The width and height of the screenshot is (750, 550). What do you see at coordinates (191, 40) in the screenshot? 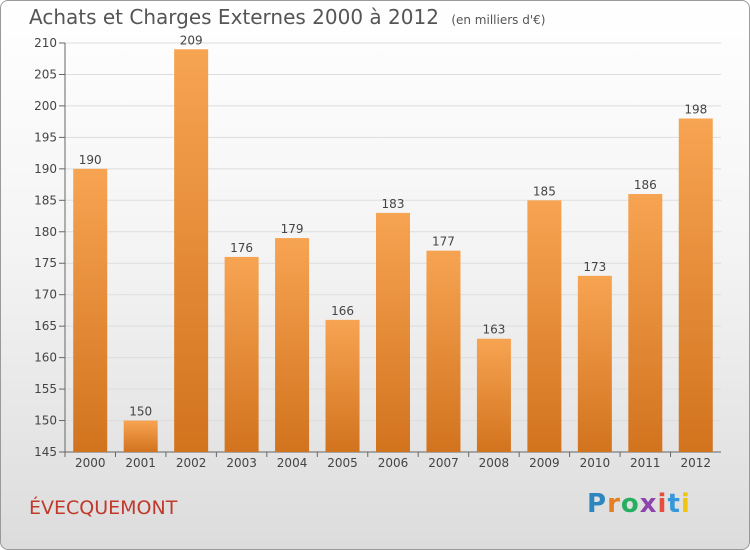
I see `data-label: 209` at bounding box center [191, 40].